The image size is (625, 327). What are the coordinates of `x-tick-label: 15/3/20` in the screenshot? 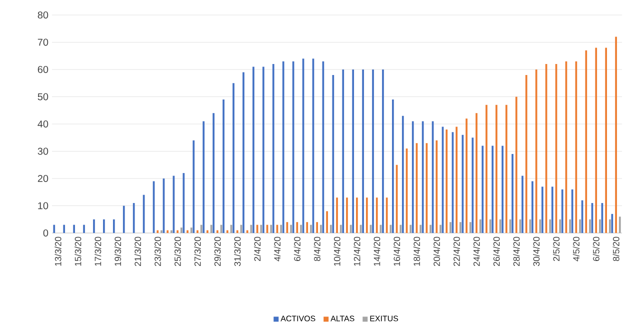 It's located at (78, 251).